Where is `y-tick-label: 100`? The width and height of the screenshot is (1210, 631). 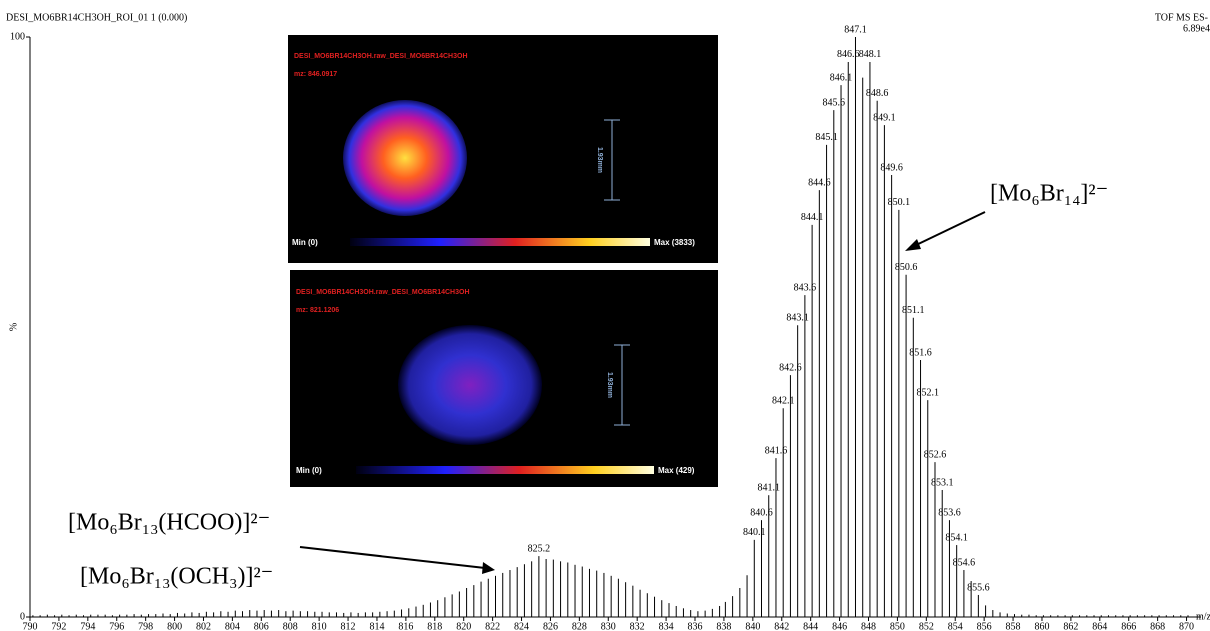
y-tick-label: 100 is located at coordinates (17, 36).